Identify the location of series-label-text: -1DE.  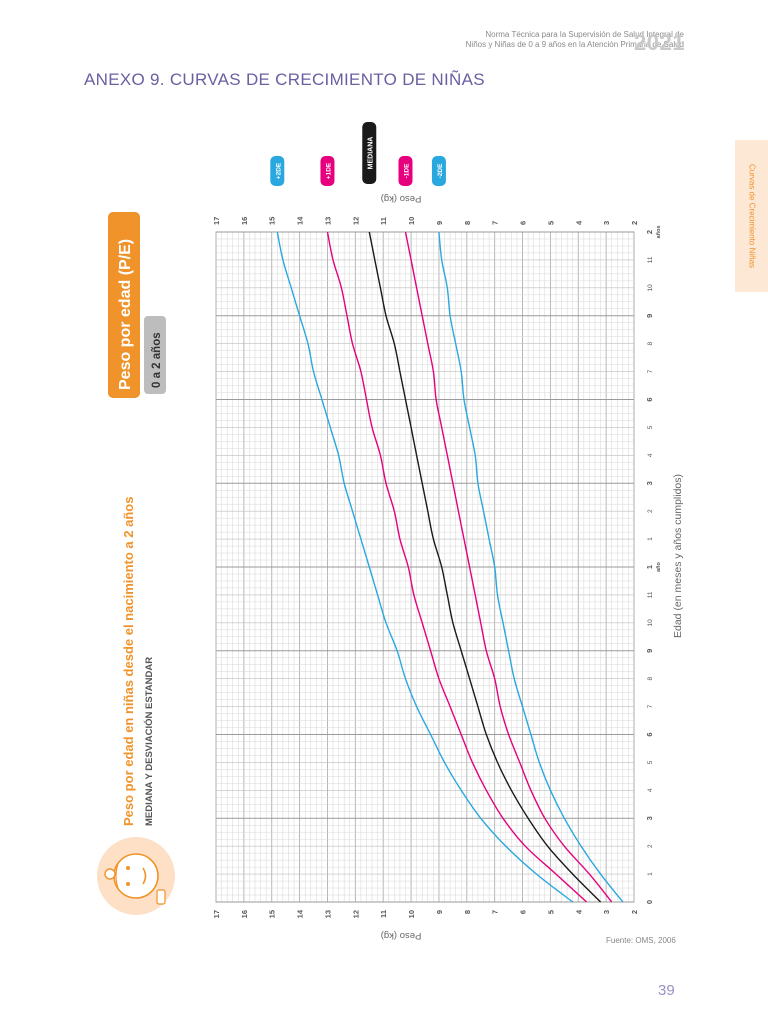
(406, 170).